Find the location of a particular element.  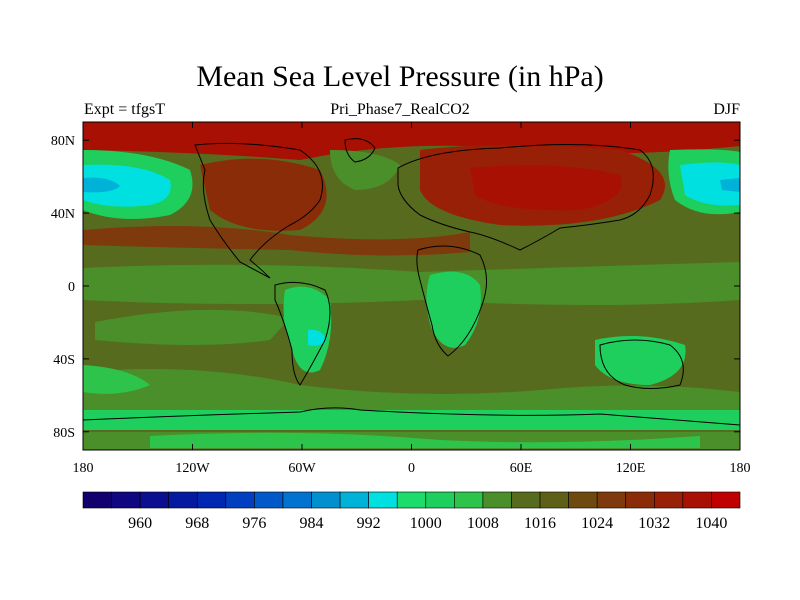

aleutian-low-east-center is located at coordinates (730, 185).